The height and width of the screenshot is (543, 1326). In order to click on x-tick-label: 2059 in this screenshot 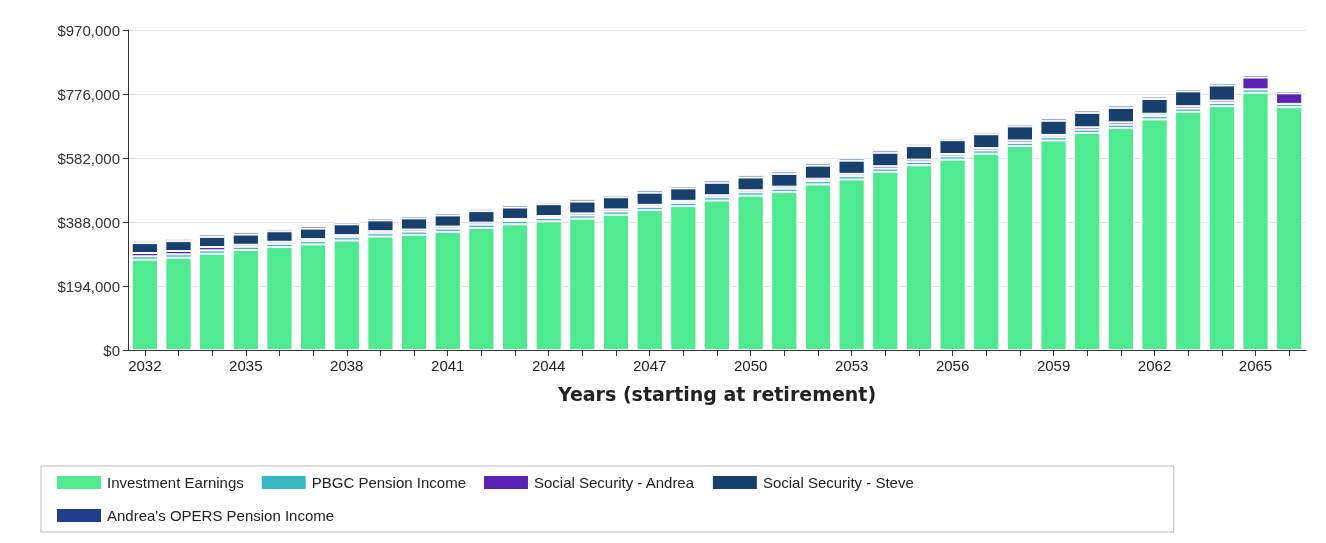, I will do `click(1053, 365)`.